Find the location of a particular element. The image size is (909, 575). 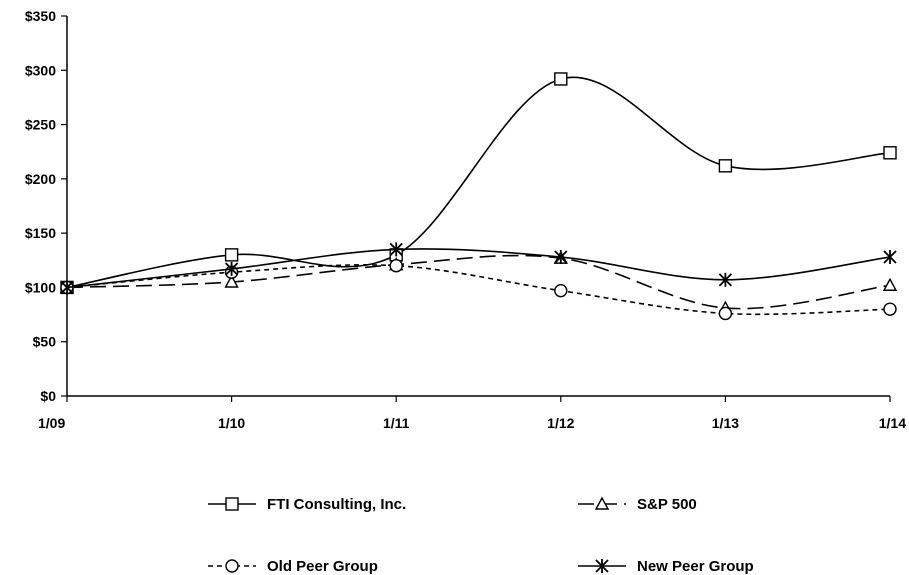

legend-asterisk-marker is located at coordinates (602, 566).